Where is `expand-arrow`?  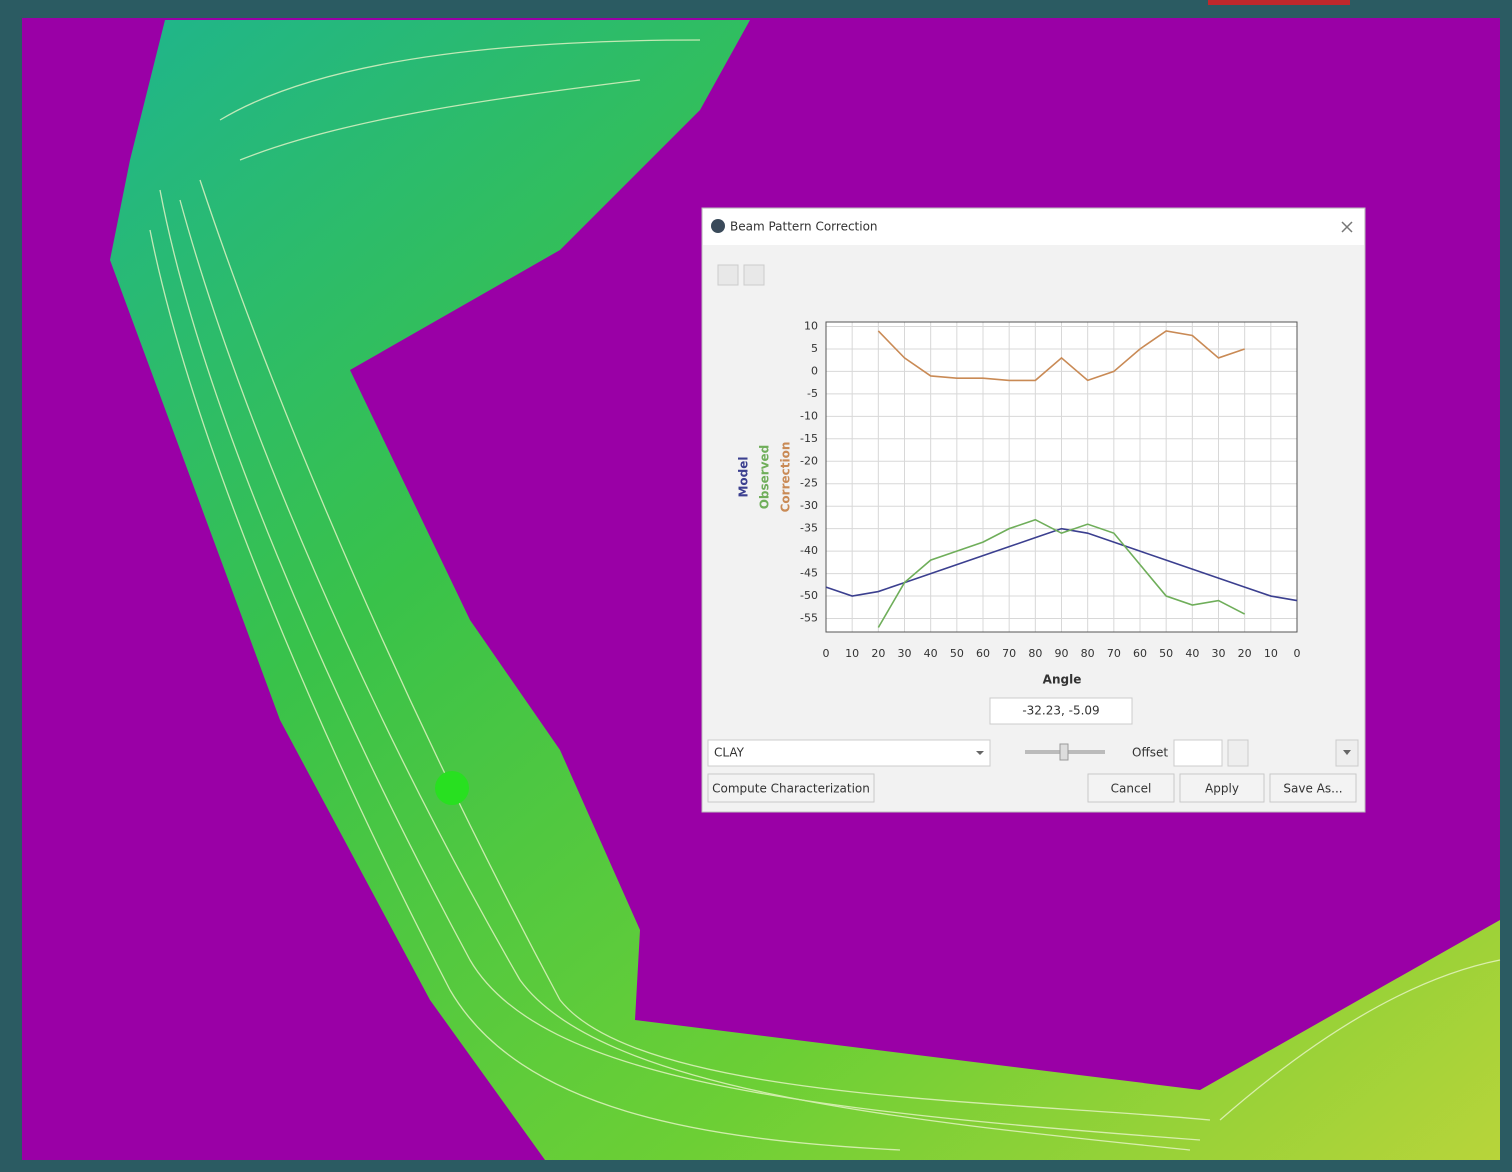 expand-arrow is located at coordinates (1347, 752).